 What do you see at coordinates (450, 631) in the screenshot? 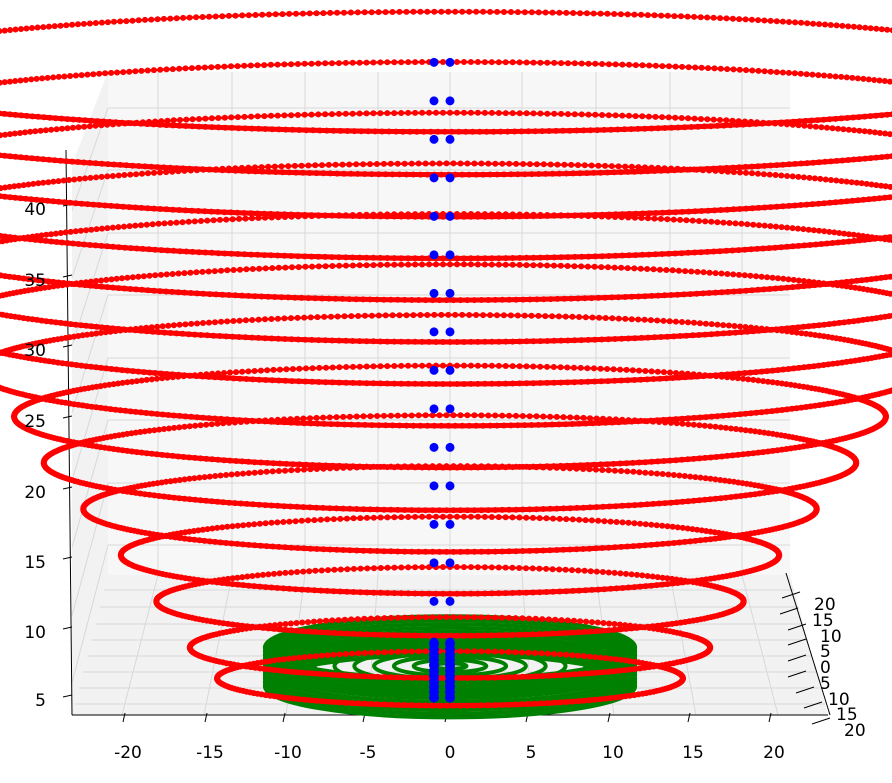
I see `red-helix-ring-back` at bounding box center [450, 631].